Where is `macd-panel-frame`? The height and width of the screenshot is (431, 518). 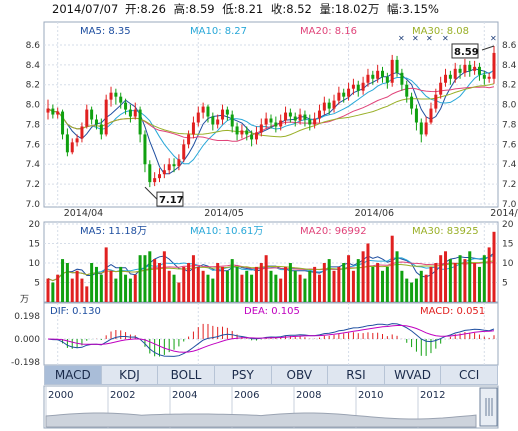 macd-panel-frame is located at coordinates (271, 334).